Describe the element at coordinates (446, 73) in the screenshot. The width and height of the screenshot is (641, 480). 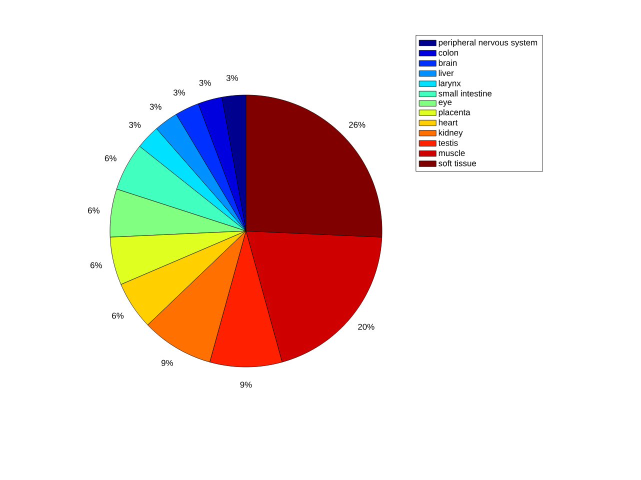
I see `legend-label: liver` at that location.